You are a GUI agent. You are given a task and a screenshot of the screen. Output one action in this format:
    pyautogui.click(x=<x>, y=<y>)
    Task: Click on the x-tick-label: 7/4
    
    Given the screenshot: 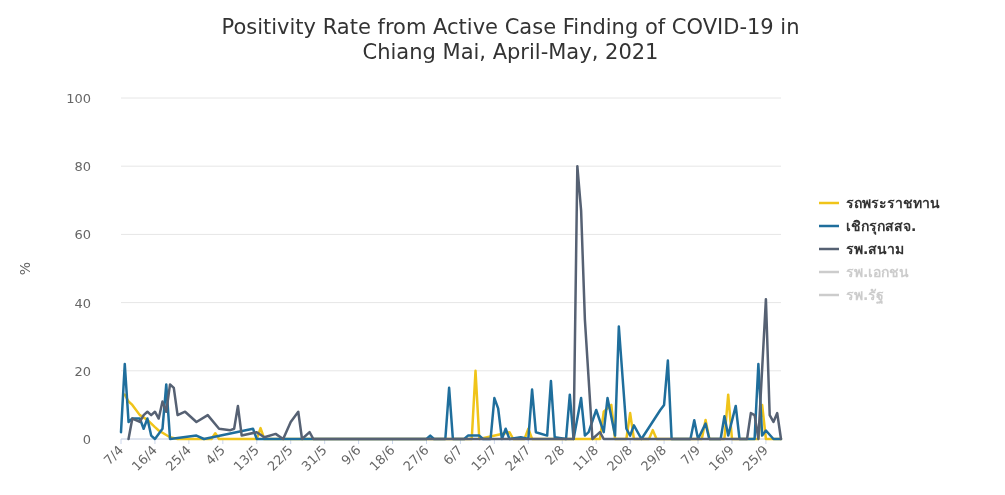 What is the action you would take?
    pyautogui.click(x=113, y=455)
    